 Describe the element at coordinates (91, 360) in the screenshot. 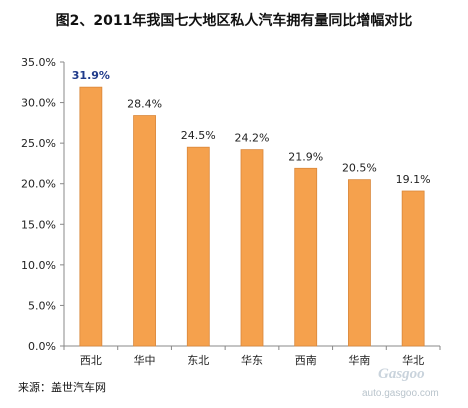

I see `x-tick-label: 西北` at that location.